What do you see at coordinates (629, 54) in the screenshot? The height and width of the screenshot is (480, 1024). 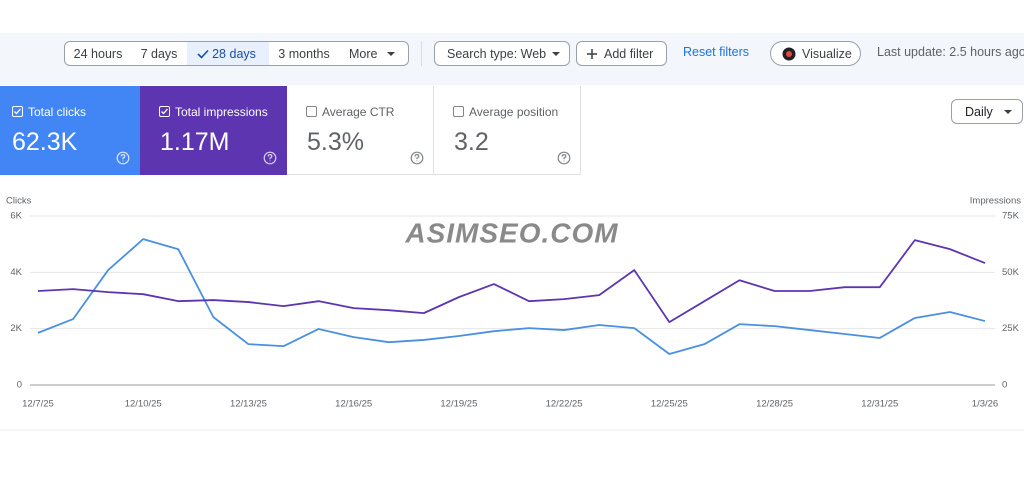 I see `add-filter-label: Add filter` at bounding box center [629, 54].